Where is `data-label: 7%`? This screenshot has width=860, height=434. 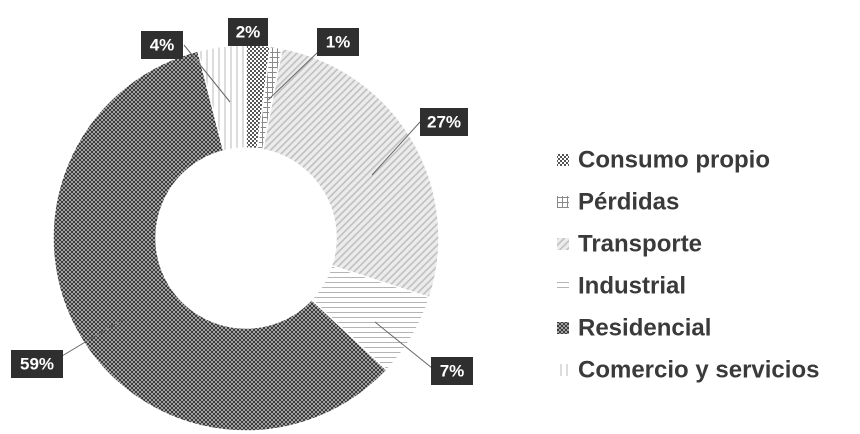 data-label: 7% is located at coordinates (452, 371).